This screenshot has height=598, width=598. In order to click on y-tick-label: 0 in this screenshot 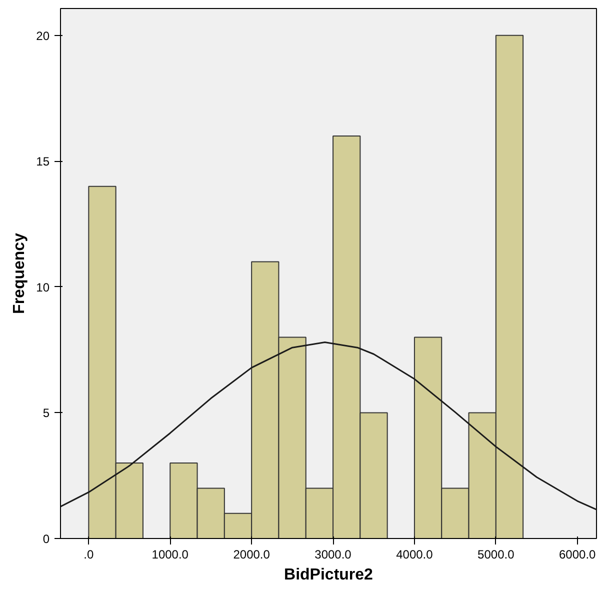, I will do `click(46, 539)`.